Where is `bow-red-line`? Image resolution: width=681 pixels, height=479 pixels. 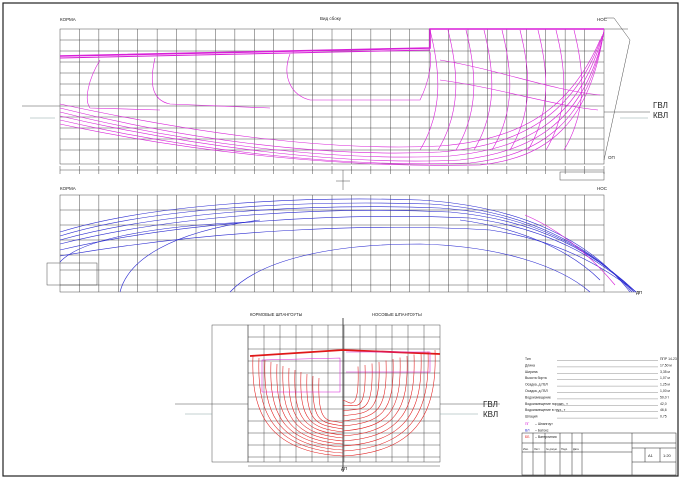
bow-red-line is located at coordinates (570, 250).